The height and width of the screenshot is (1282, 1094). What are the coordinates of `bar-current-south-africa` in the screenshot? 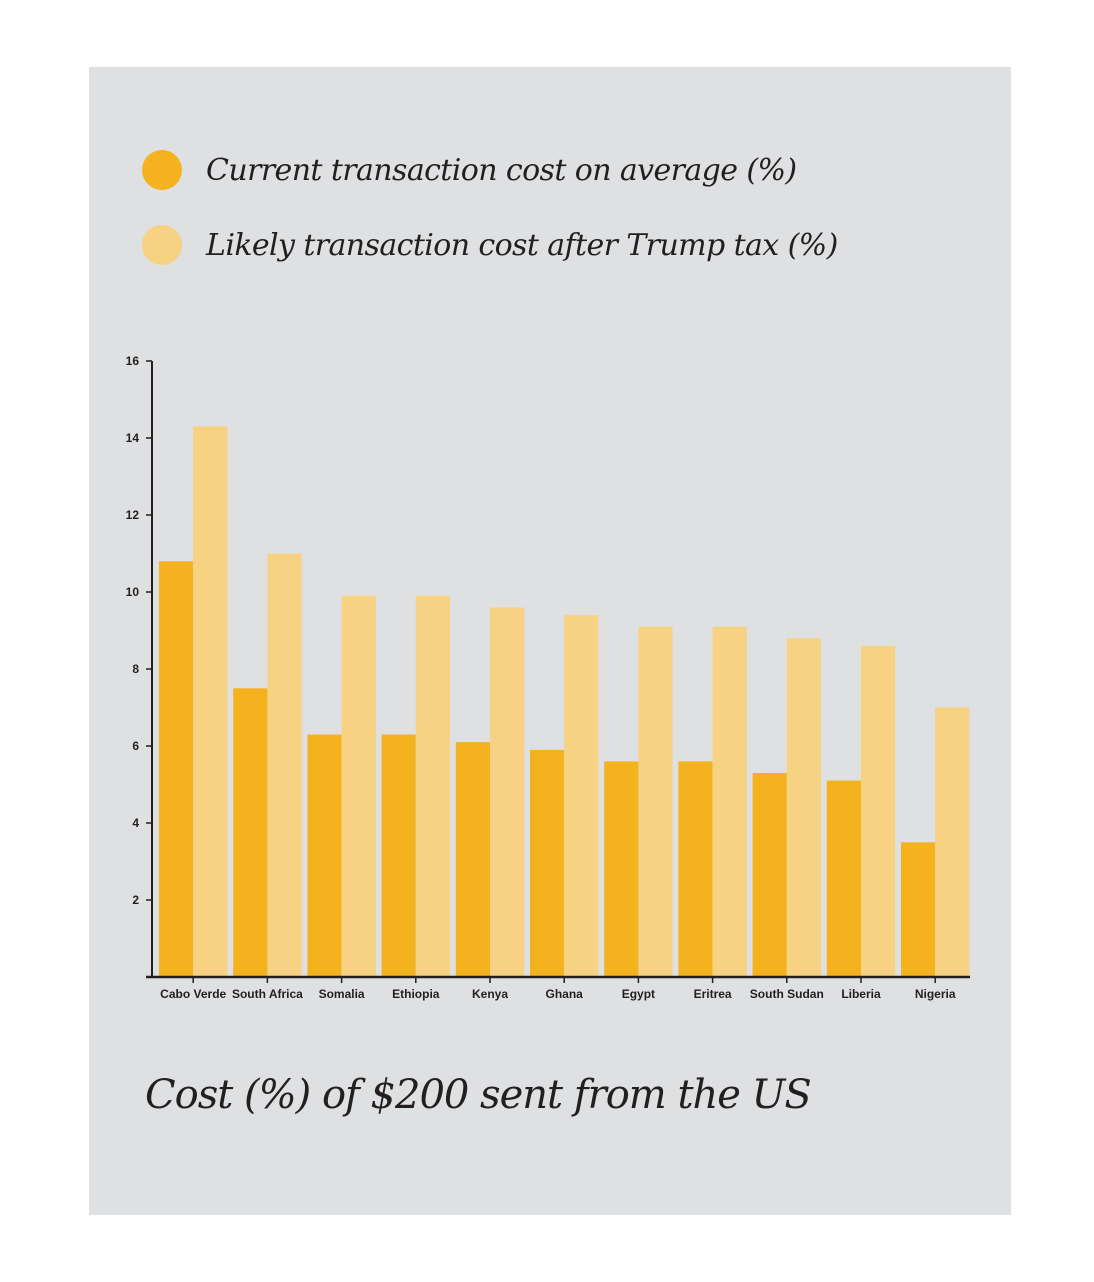 It's located at (250, 833).